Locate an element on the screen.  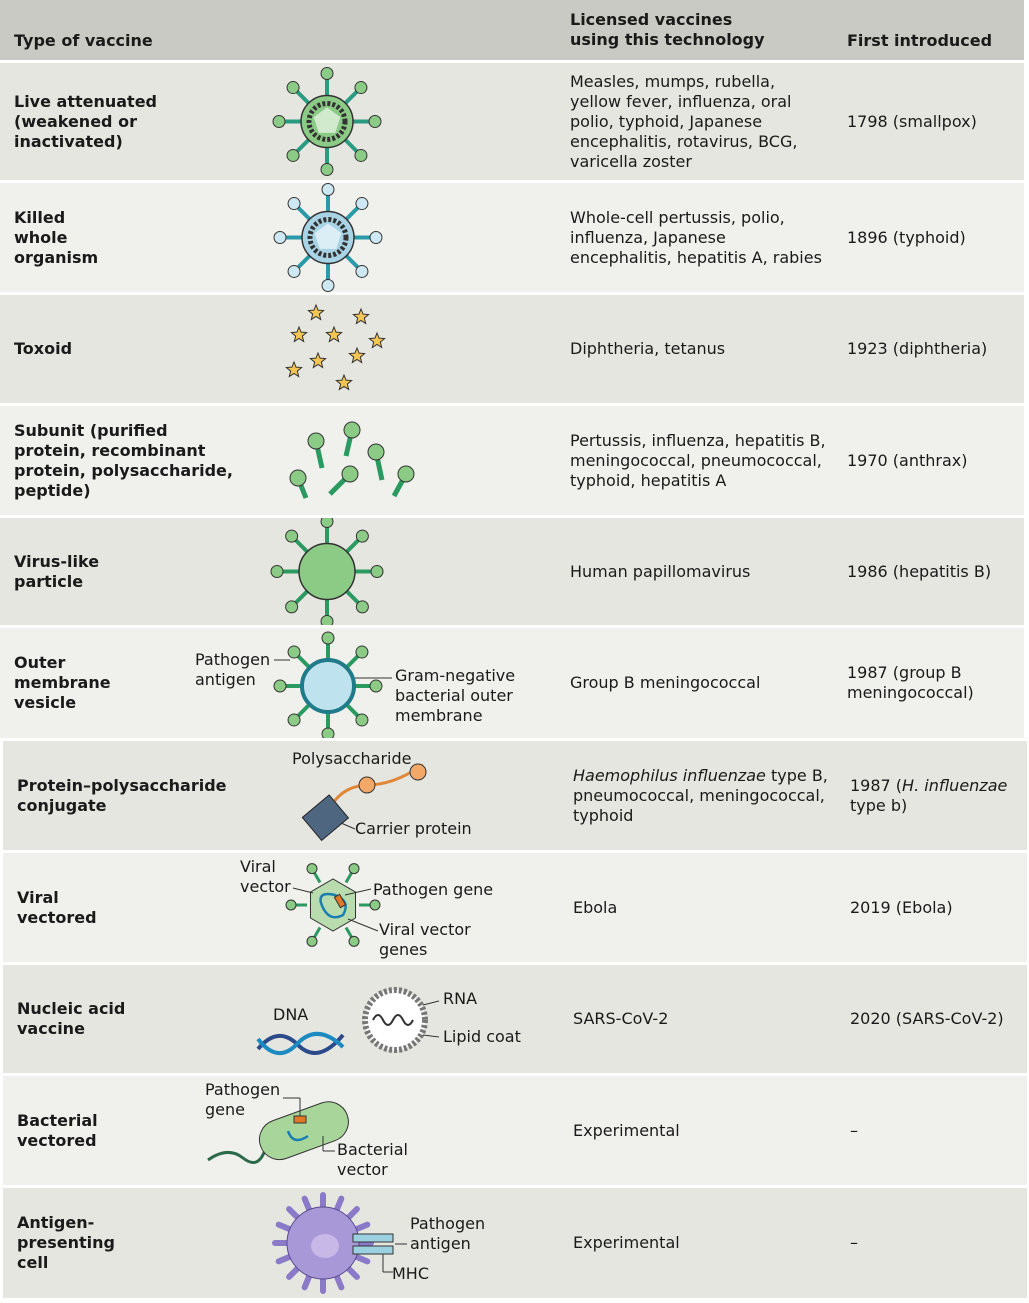
licensed-italic: Haemophilus influenzae is located at coordinates (669, 775).